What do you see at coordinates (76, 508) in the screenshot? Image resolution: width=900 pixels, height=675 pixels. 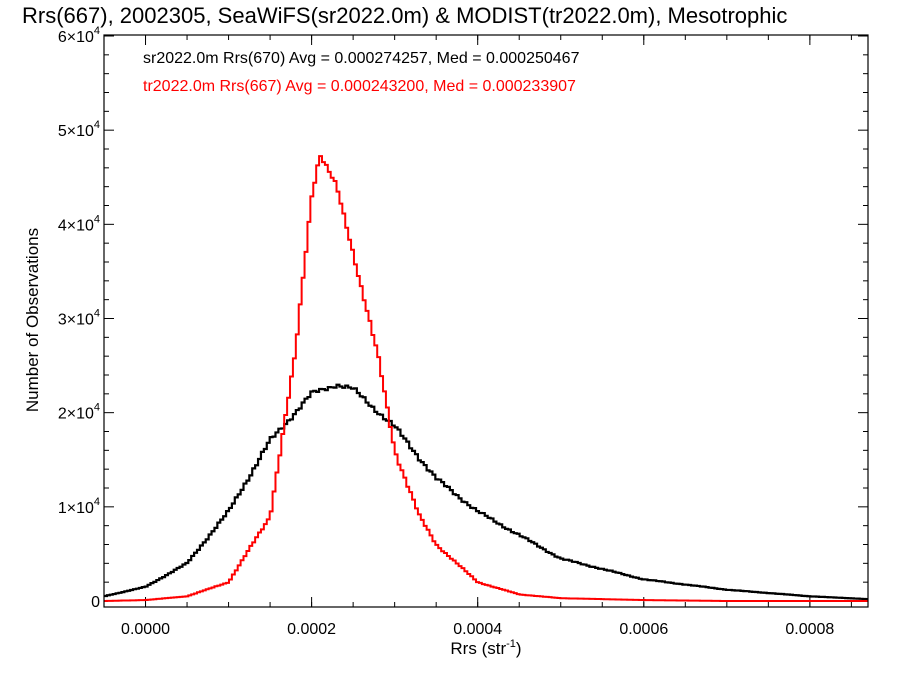 I see `y-tick-label-base: 1×10` at bounding box center [76, 508].